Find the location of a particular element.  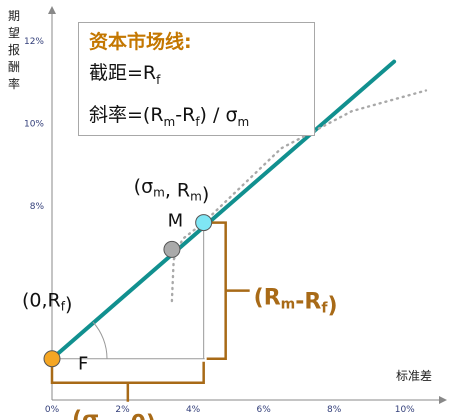

y-axis-title-char: 望 is located at coordinates (14, 33).